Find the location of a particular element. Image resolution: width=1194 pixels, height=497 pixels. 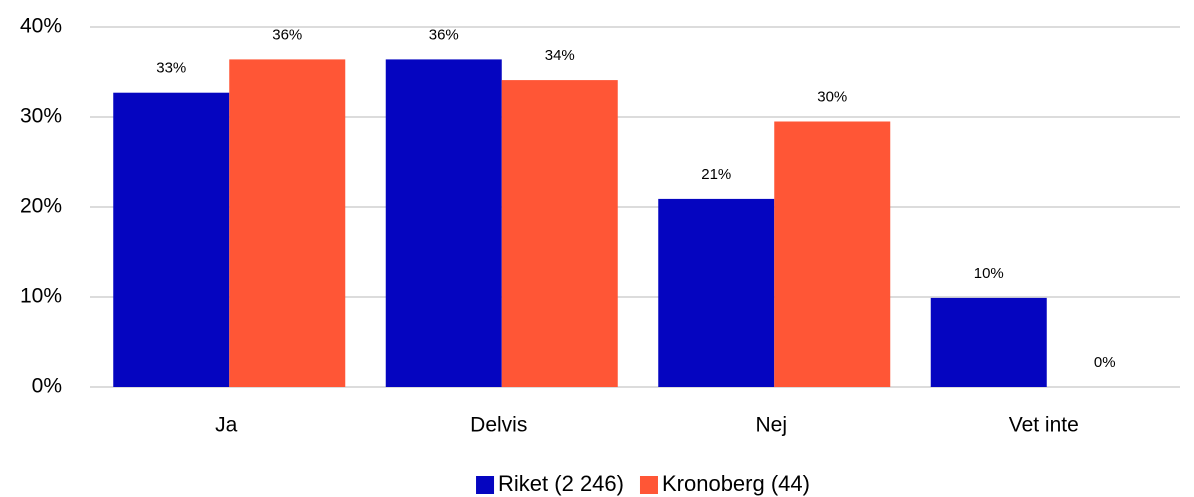

y-tick-label: 30% is located at coordinates (41, 116).